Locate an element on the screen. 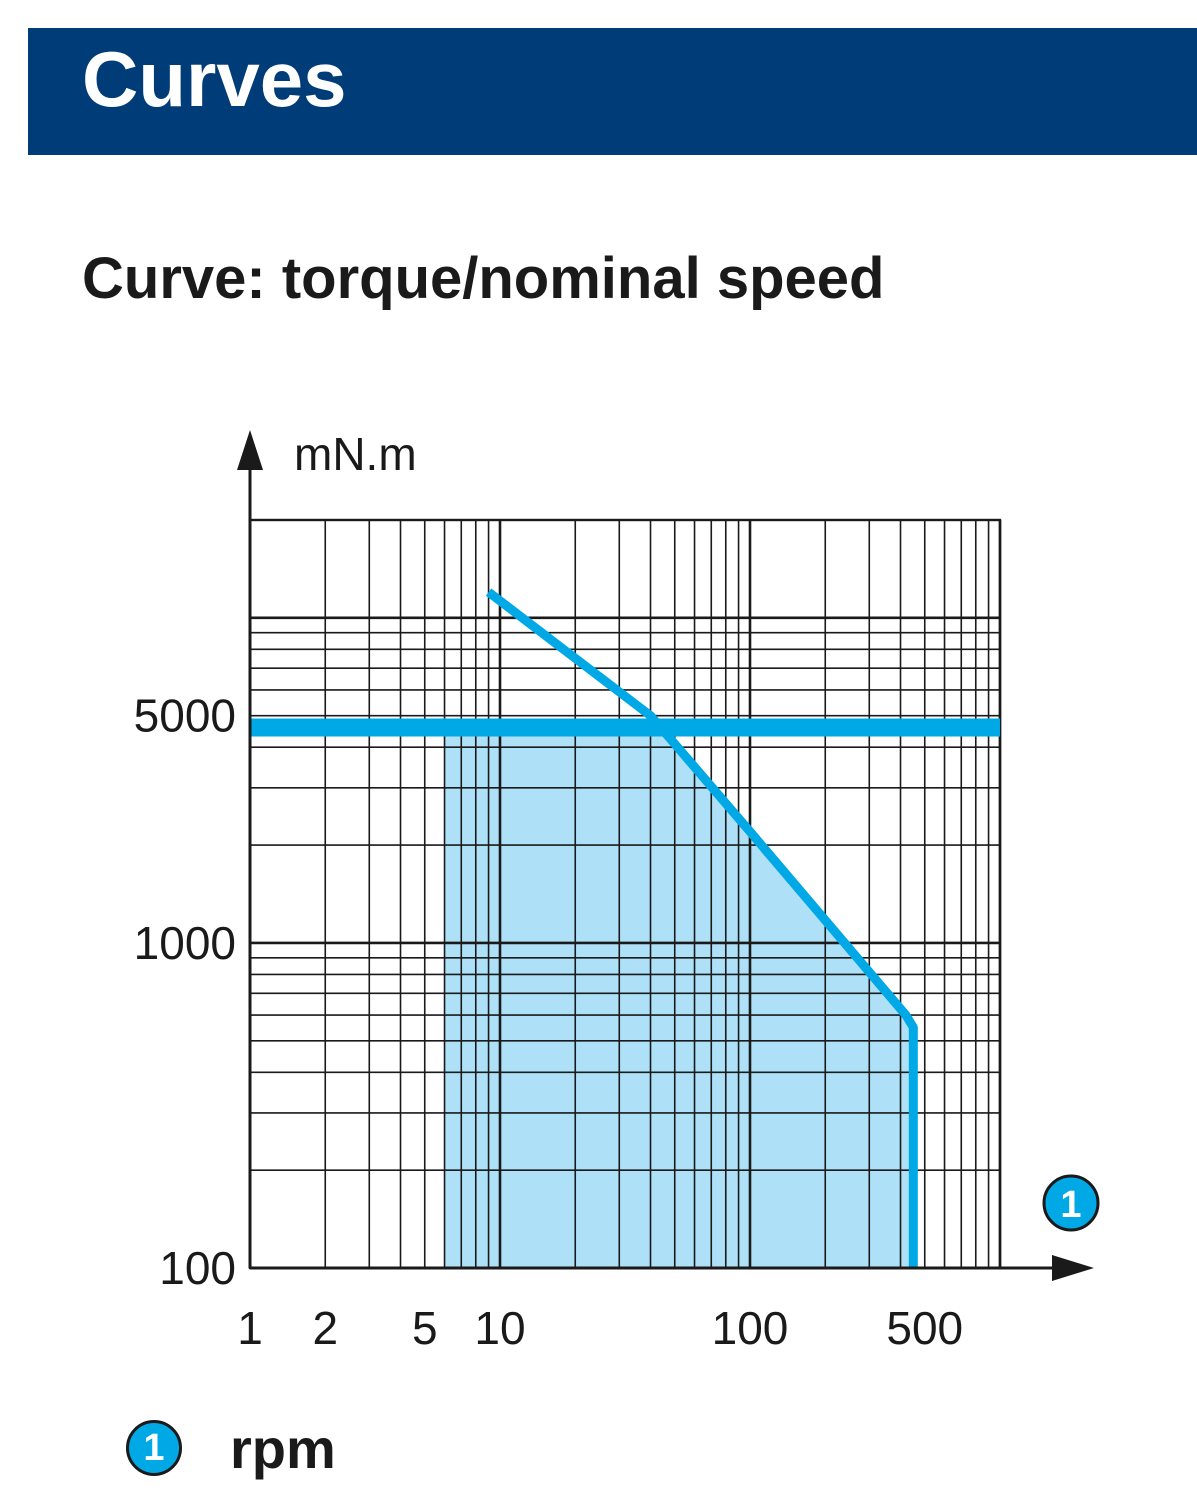 The image size is (1197, 1500). operating-region is located at coordinates (679, 997).